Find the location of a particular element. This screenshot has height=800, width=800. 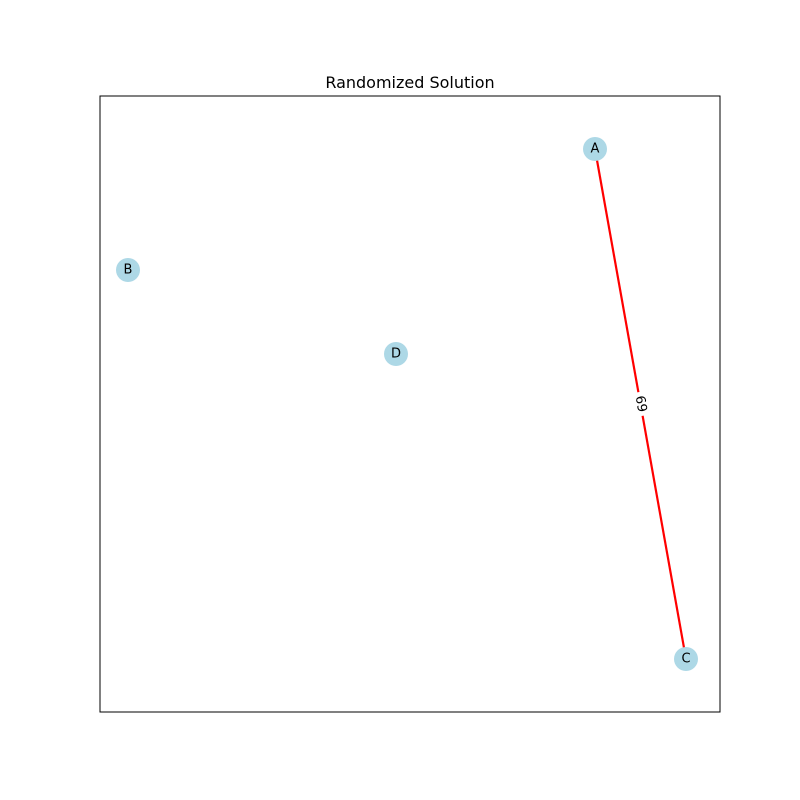

edge-label-group-A-C: 69 is located at coordinates (640, 404).